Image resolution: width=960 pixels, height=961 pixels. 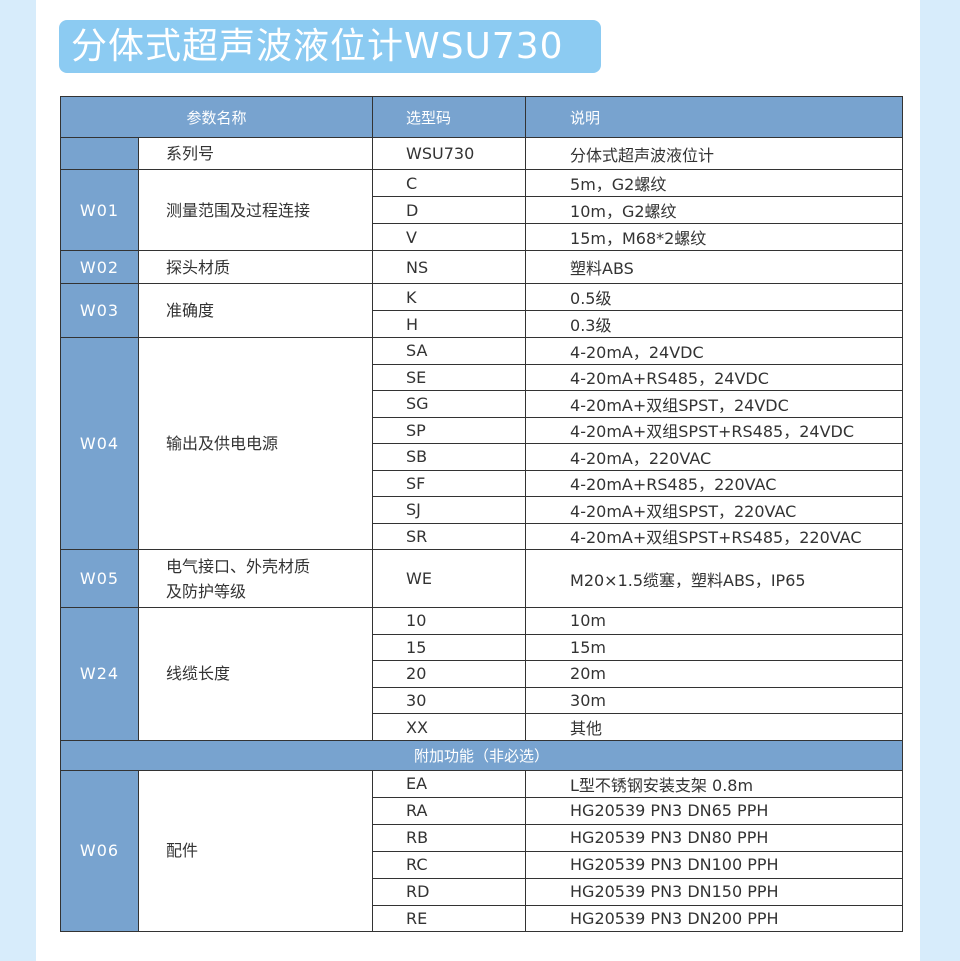 I want to click on table-row: SP 4-20mA+双组SPST+RS485，24VDC, so click(x=482, y=430).